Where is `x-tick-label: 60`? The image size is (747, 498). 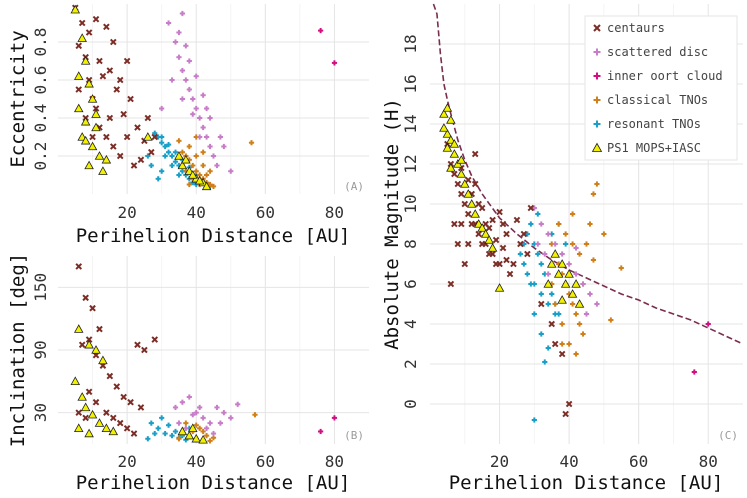
x-tick-label: 60 is located at coordinates (265, 461).